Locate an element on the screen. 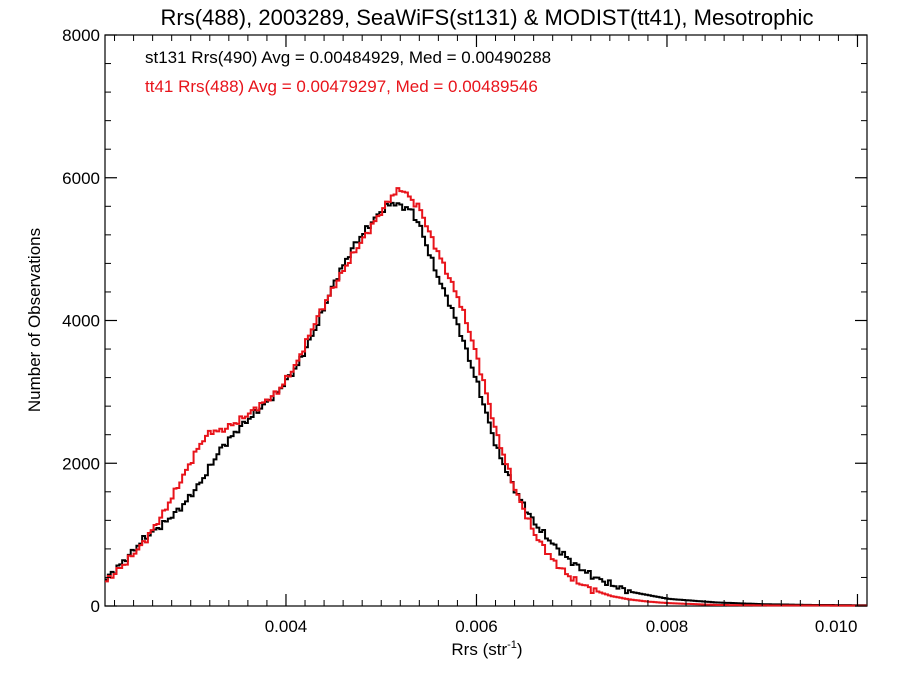 The image size is (900, 675). x-tick-label: 0.004 is located at coordinates (286, 626).